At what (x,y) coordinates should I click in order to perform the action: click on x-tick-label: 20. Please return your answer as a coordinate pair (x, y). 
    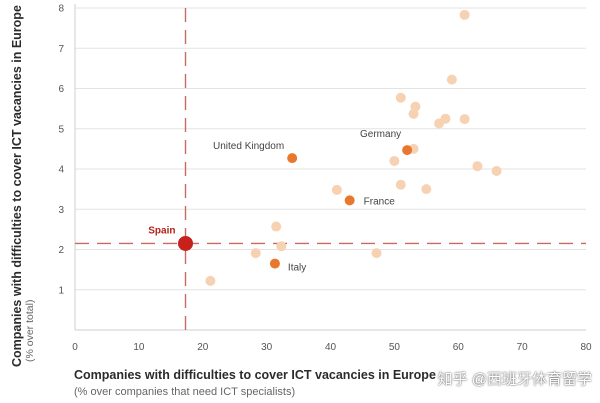
    Looking at the image, I should click on (203, 347).